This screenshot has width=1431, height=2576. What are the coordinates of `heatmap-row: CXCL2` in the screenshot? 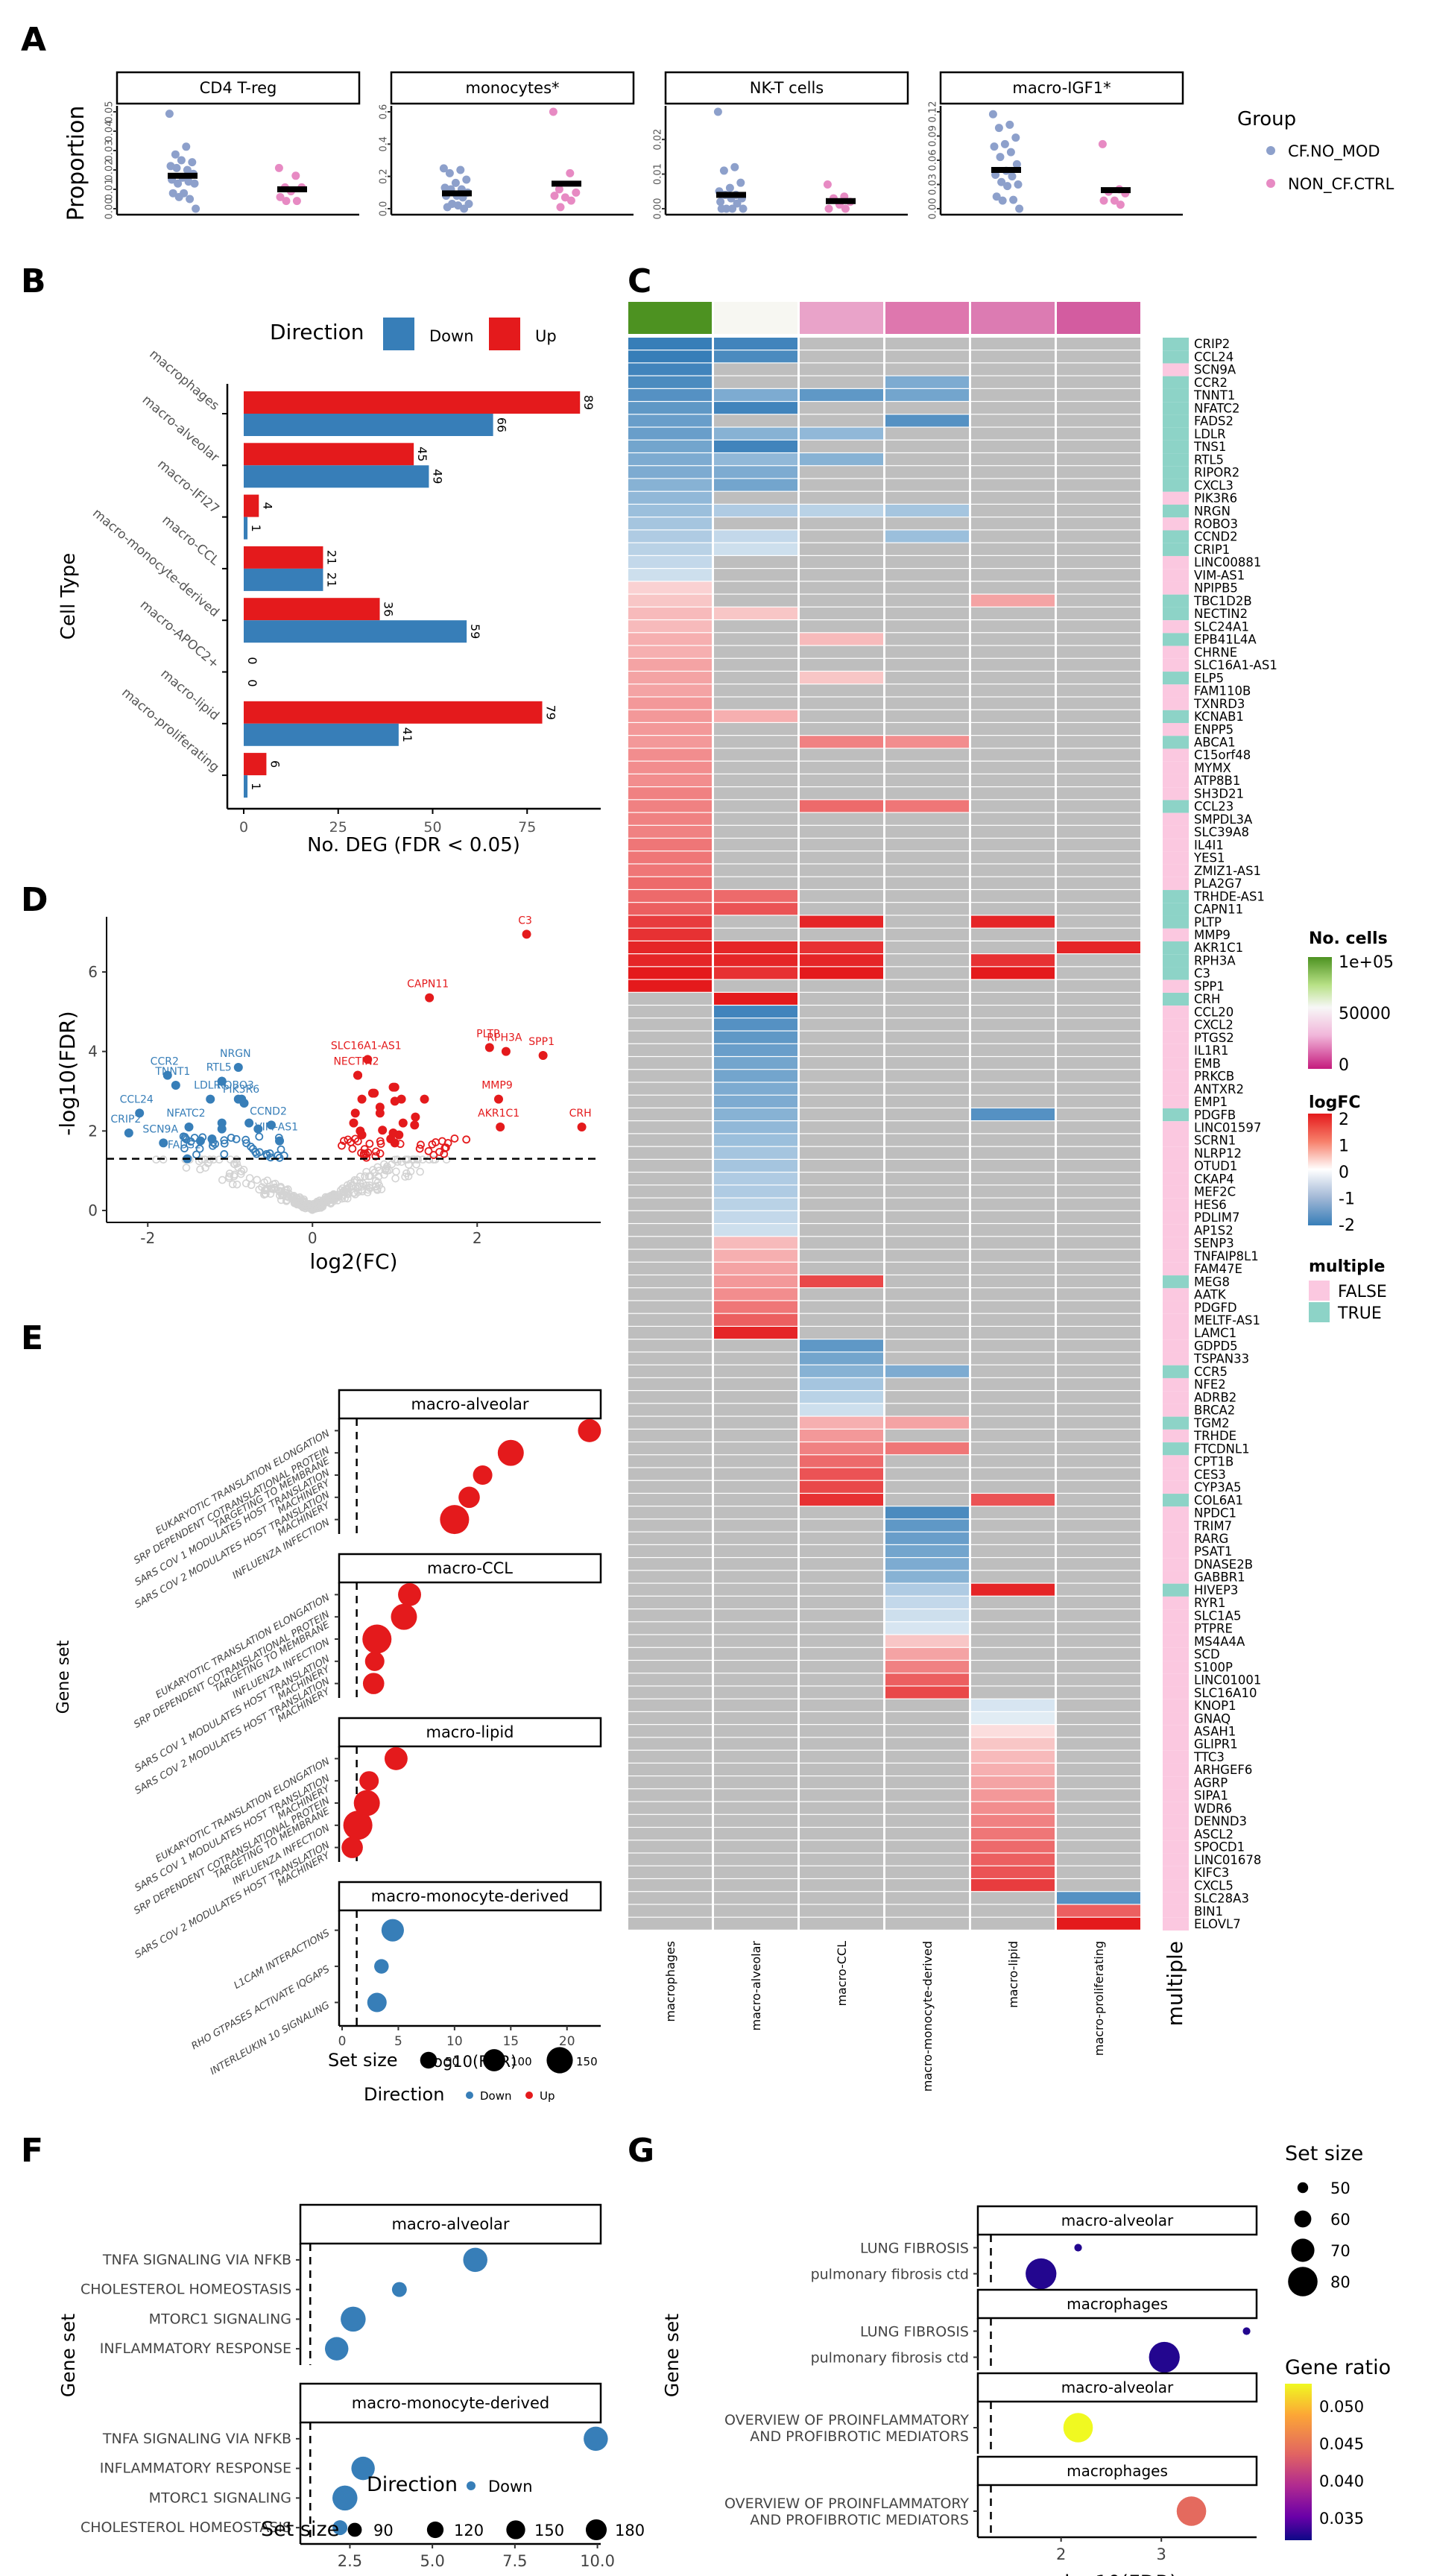 It's located at (930, 1025).